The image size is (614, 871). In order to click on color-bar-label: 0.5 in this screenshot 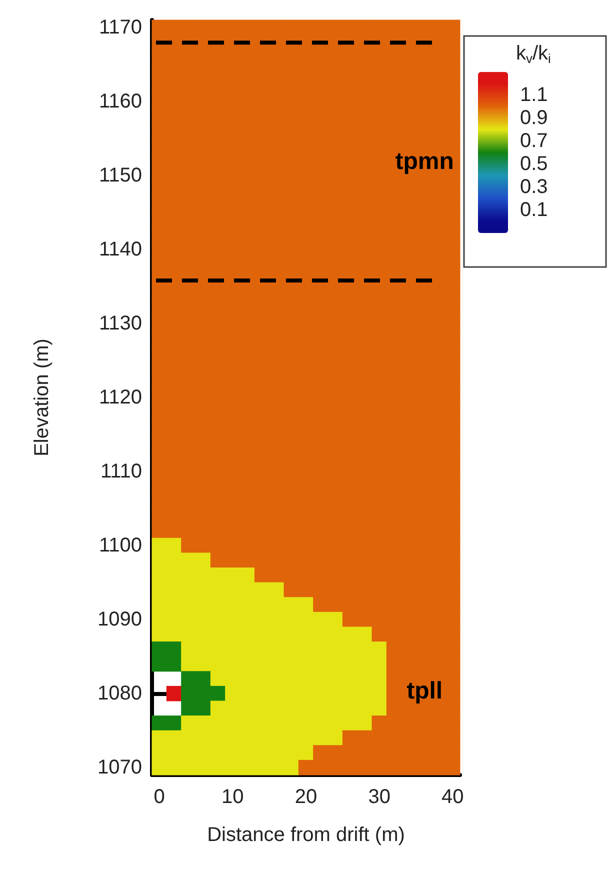, I will do `click(534, 164)`.